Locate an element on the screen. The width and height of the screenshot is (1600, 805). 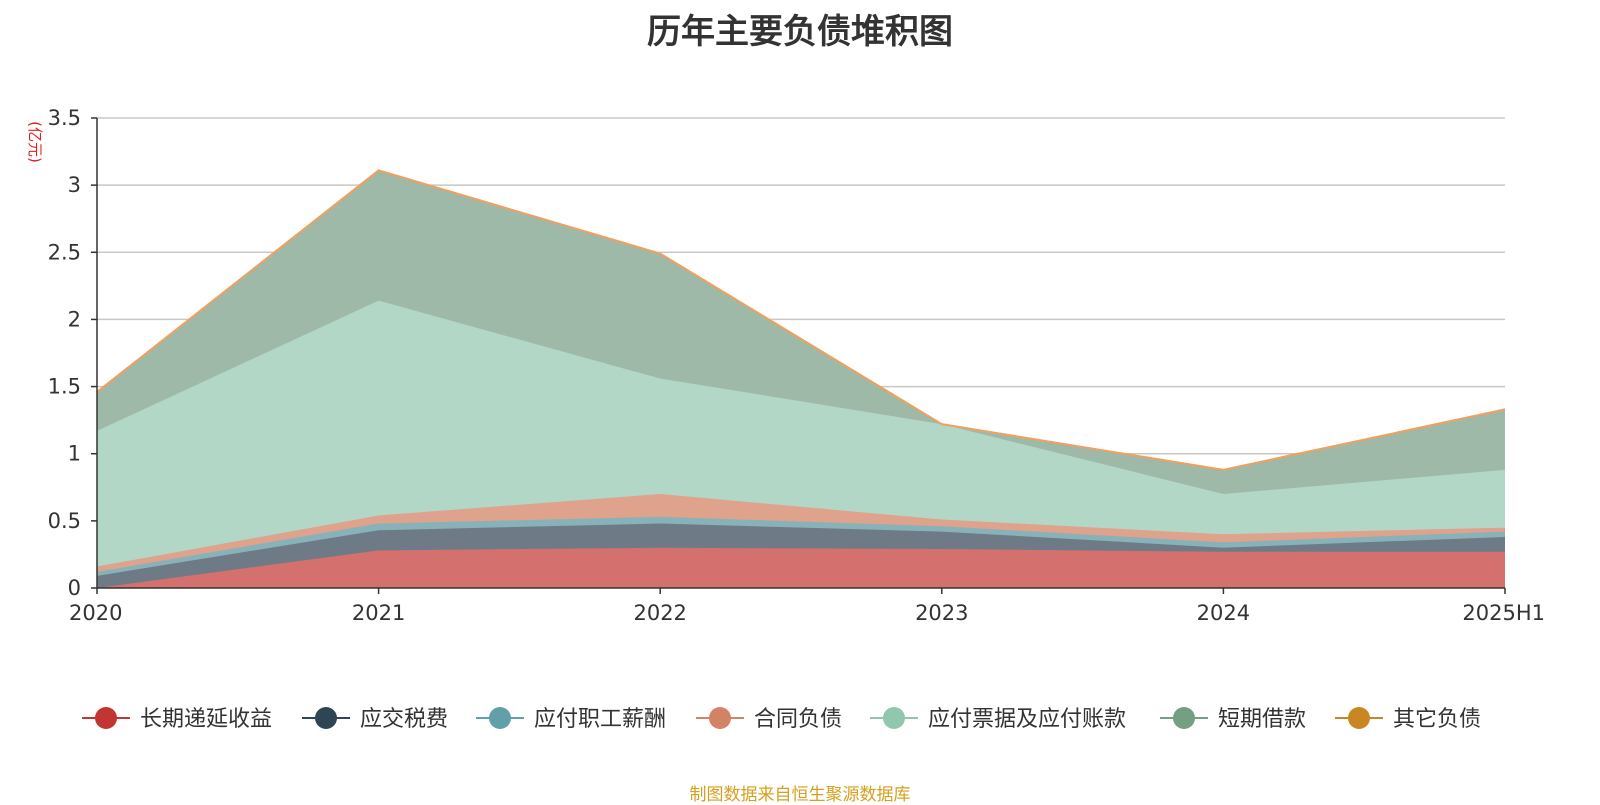
x-tick-label: 2024 is located at coordinates (1223, 613).